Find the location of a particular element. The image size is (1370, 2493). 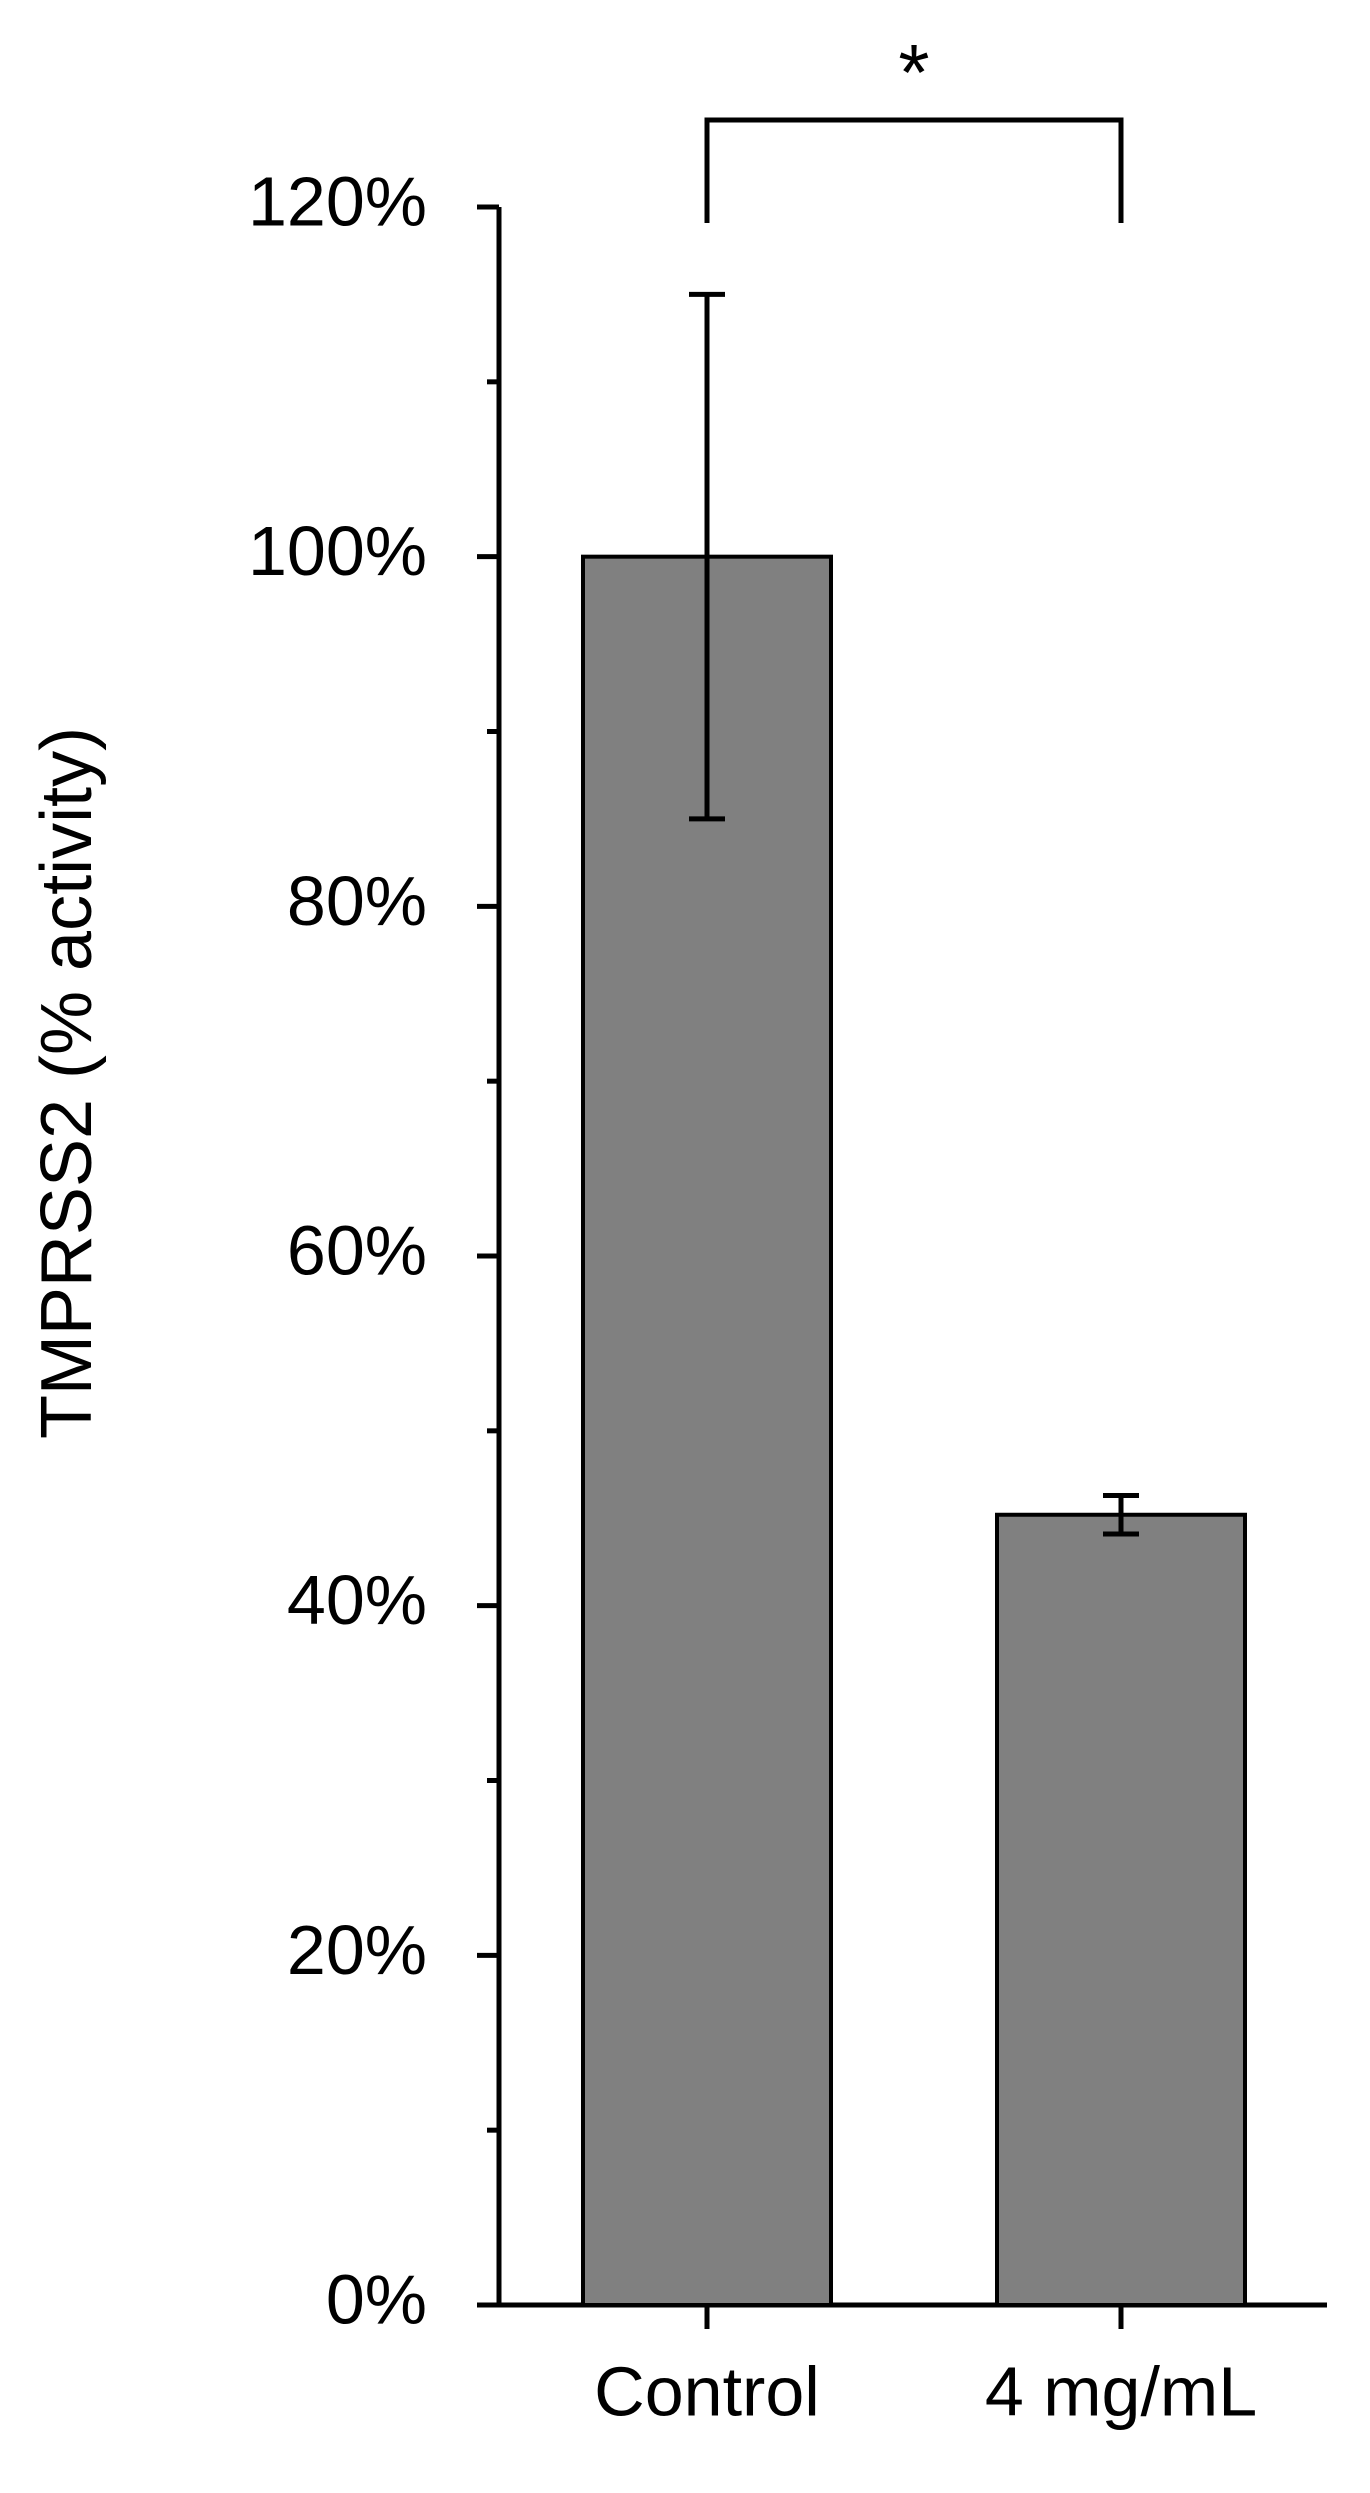

y-tick-label: 0% is located at coordinates (376, 2299).